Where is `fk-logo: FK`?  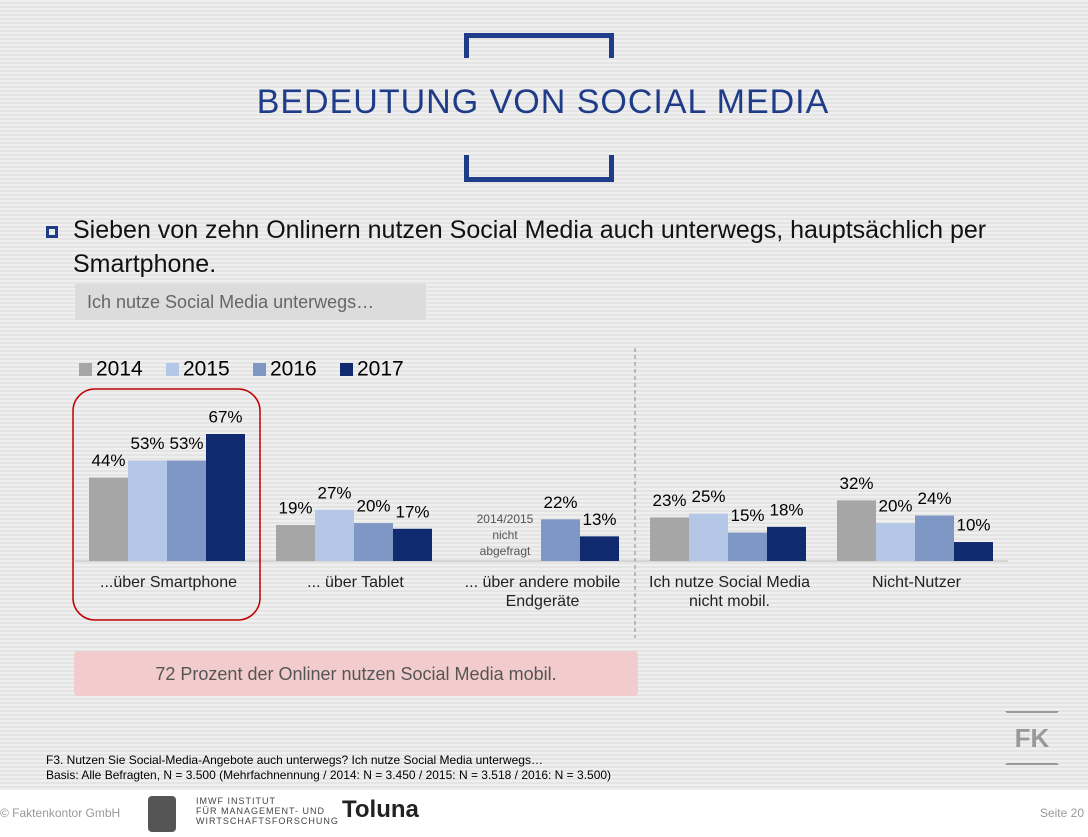 fk-logo: FK is located at coordinates (1032, 738).